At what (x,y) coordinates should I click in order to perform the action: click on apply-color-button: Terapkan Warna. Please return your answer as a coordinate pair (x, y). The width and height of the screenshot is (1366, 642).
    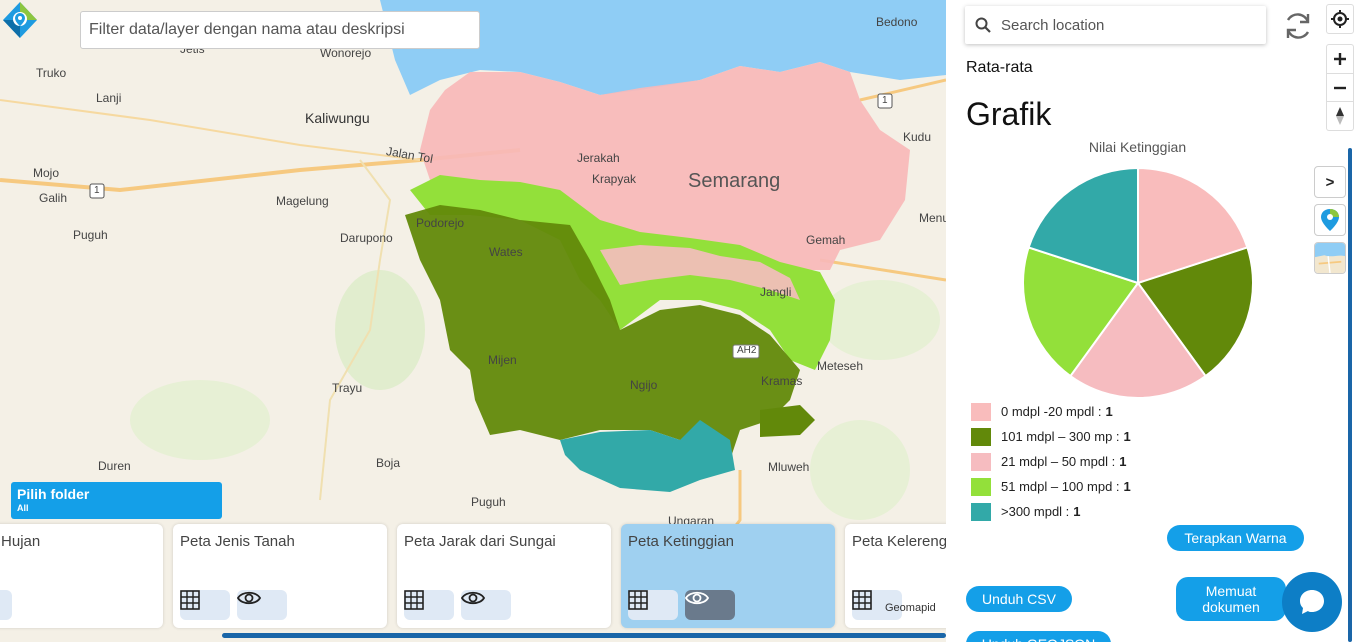
    Looking at the image, I should click on (1235, 538).